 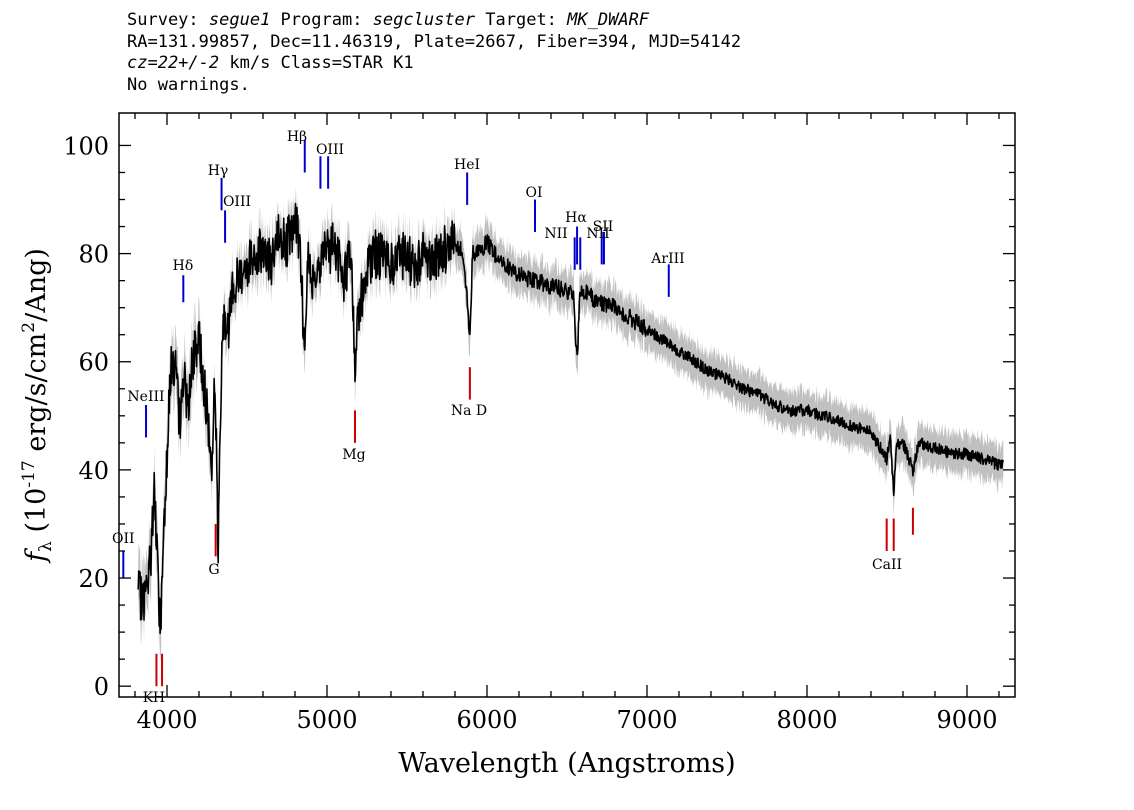 I want to click on redshift-value: cz=22+/-2, so click(x=173, y=63).